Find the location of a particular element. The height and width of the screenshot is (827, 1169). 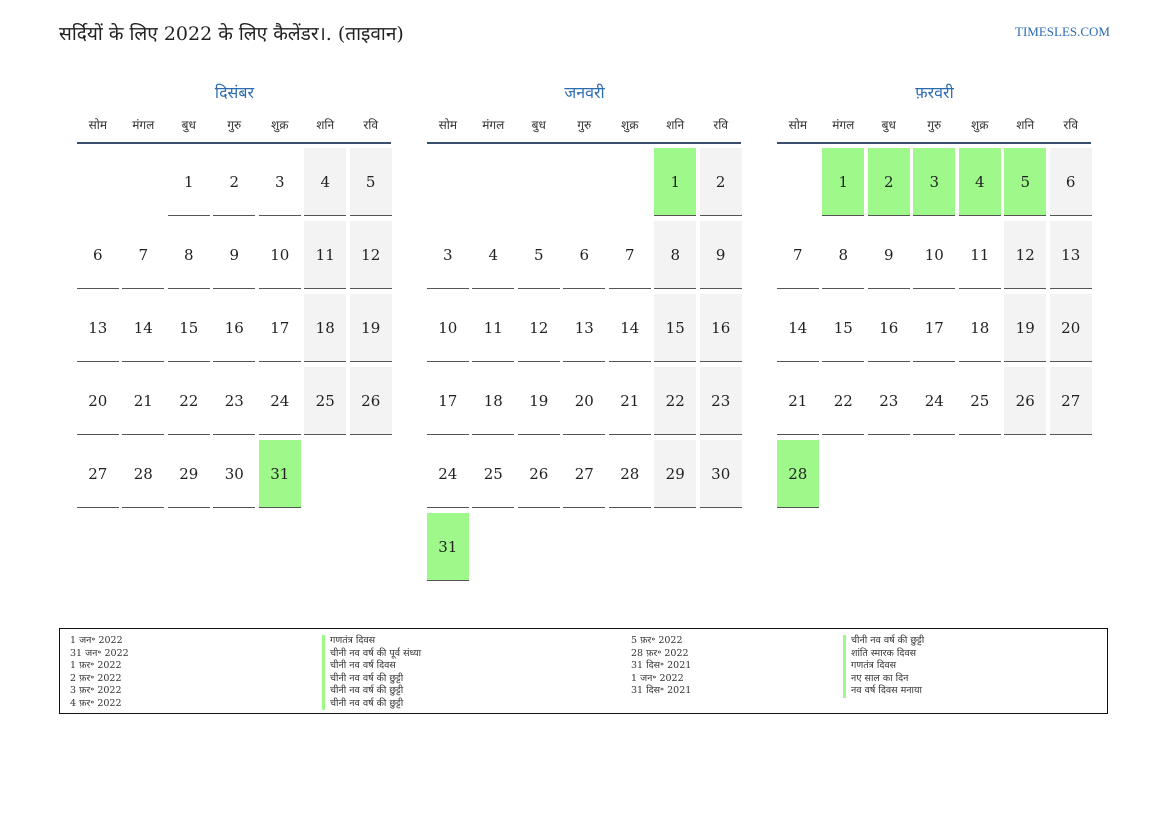

legend-holiday-name: गणतंत्र दिवस is located at coordinates (371, 641).